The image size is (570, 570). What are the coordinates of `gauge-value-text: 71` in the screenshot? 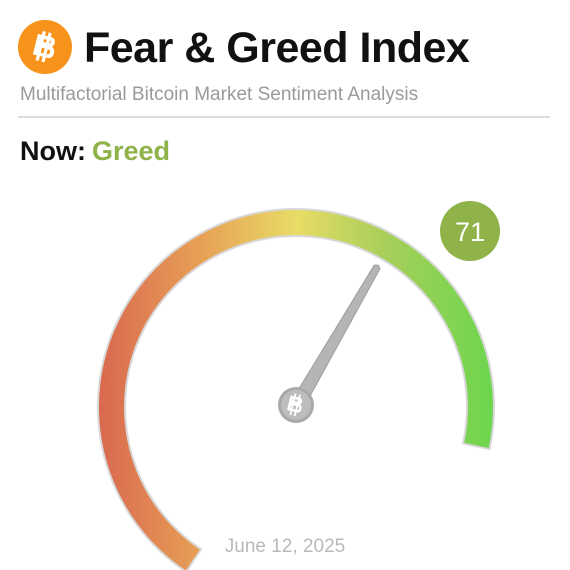 It's located at (470, 232).